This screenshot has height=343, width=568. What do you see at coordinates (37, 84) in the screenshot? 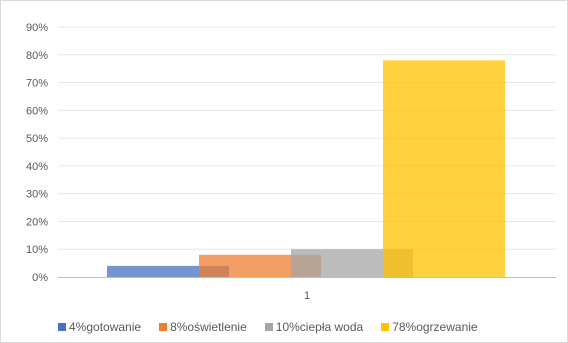
I see `y-tick-label: 70%` at bounding box center [37, 84].